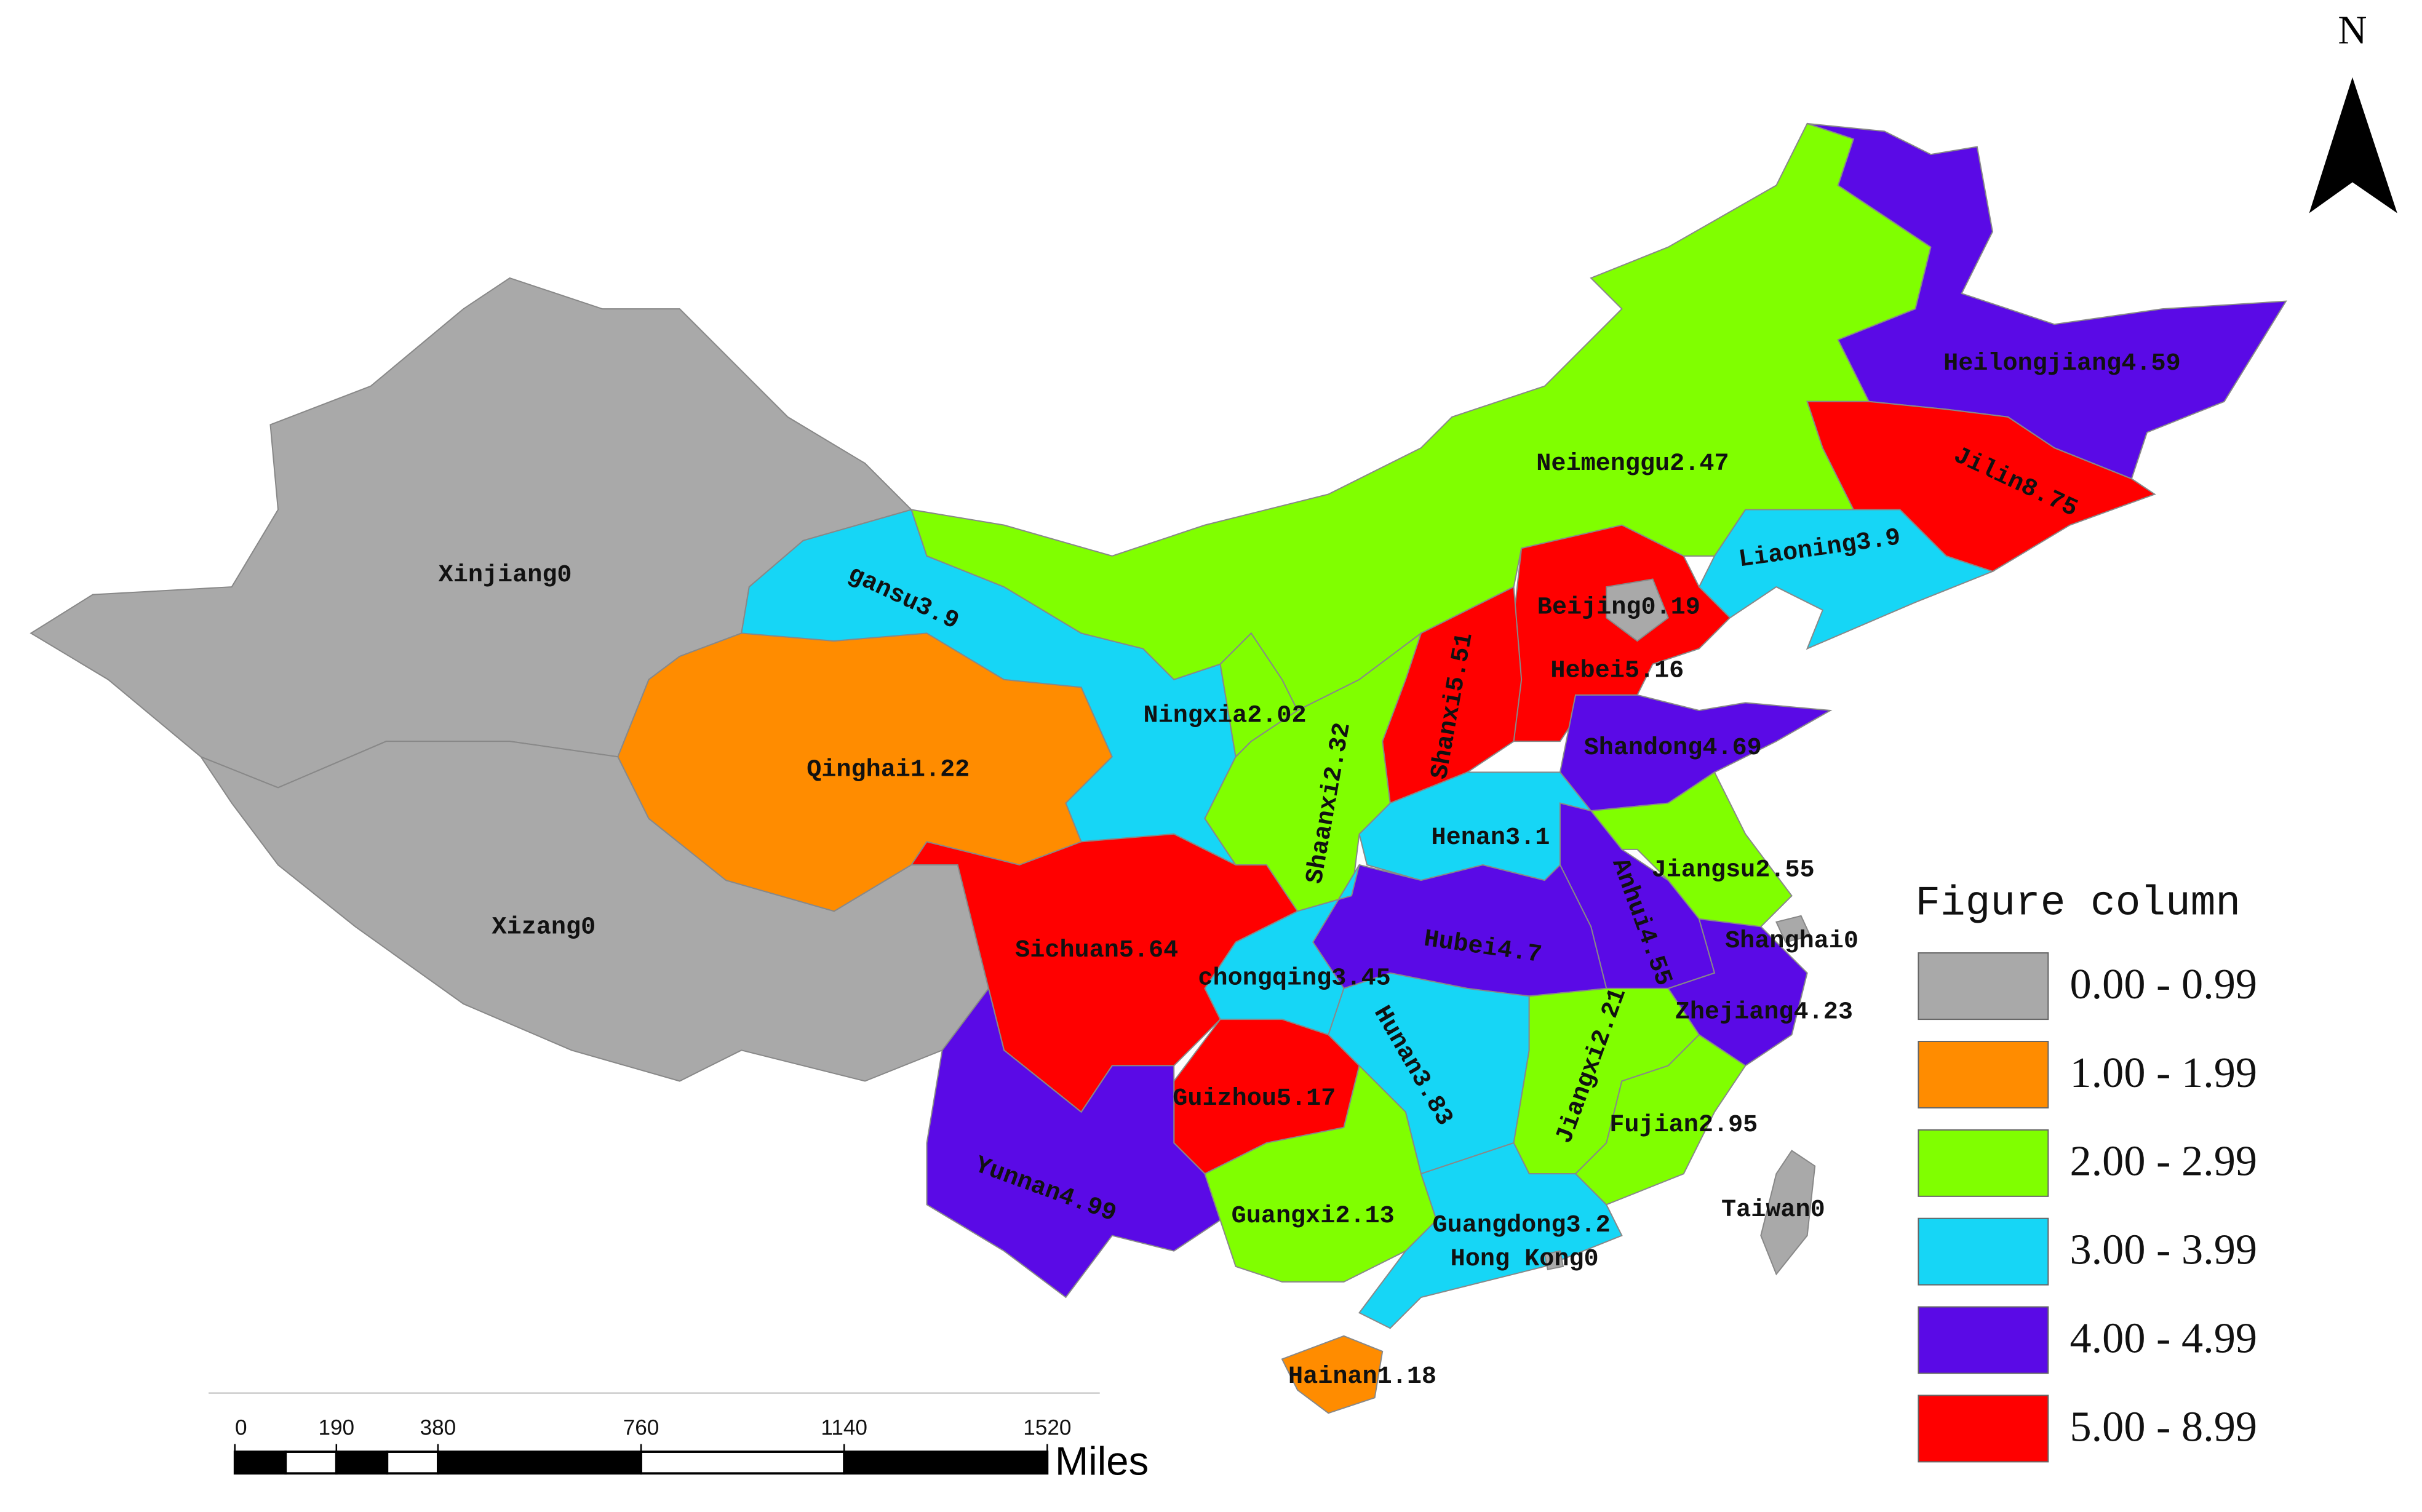  I want to click on region-name: Guangxi, so click(1284, 1216).